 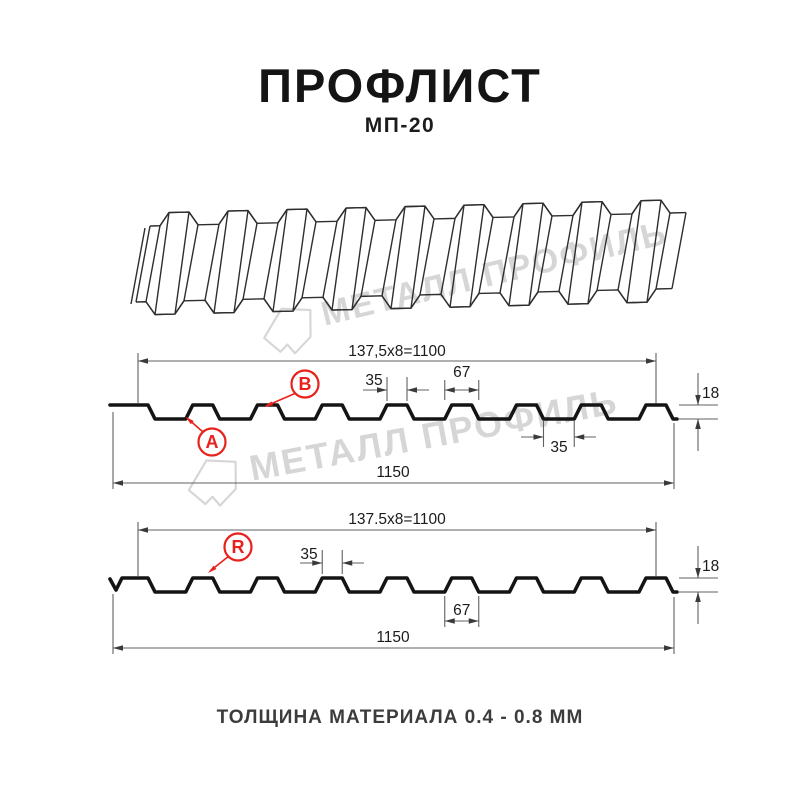 I want to click on sheet-3d-drawing, so click(x=408, y=257).